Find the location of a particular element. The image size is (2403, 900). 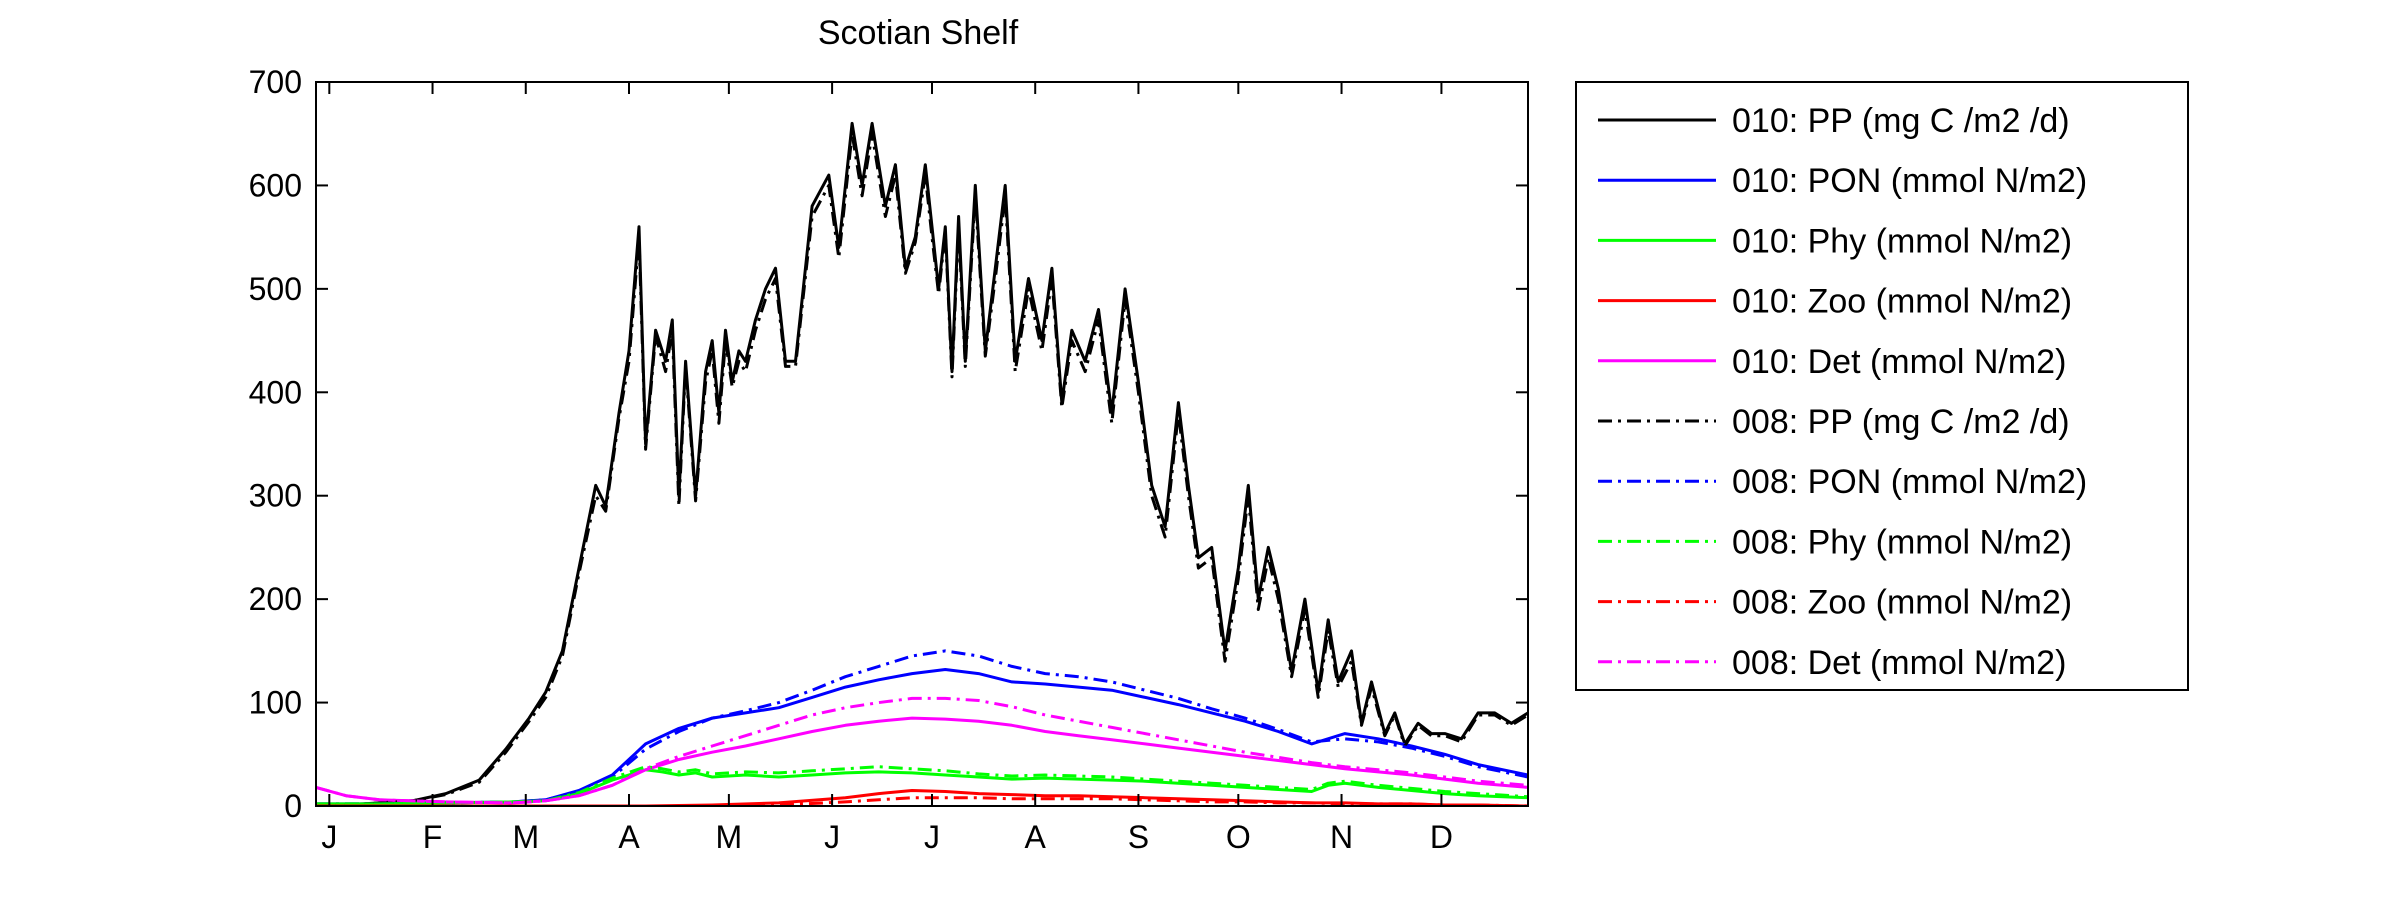

legend-label: 008: PP (mg C /m2 /d) is located at coordinates (1901, 422).